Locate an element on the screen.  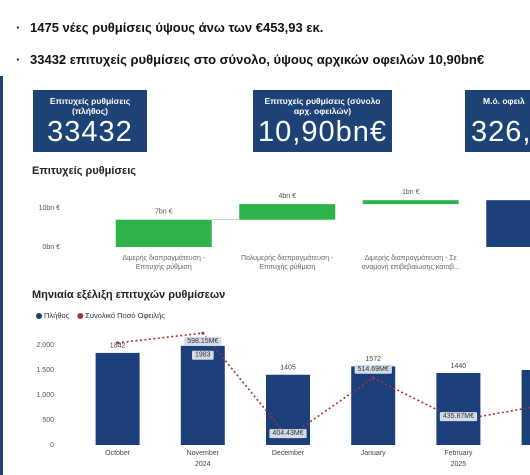
kpi-value: 10,90bn€ is located at coordinates (322, 132).